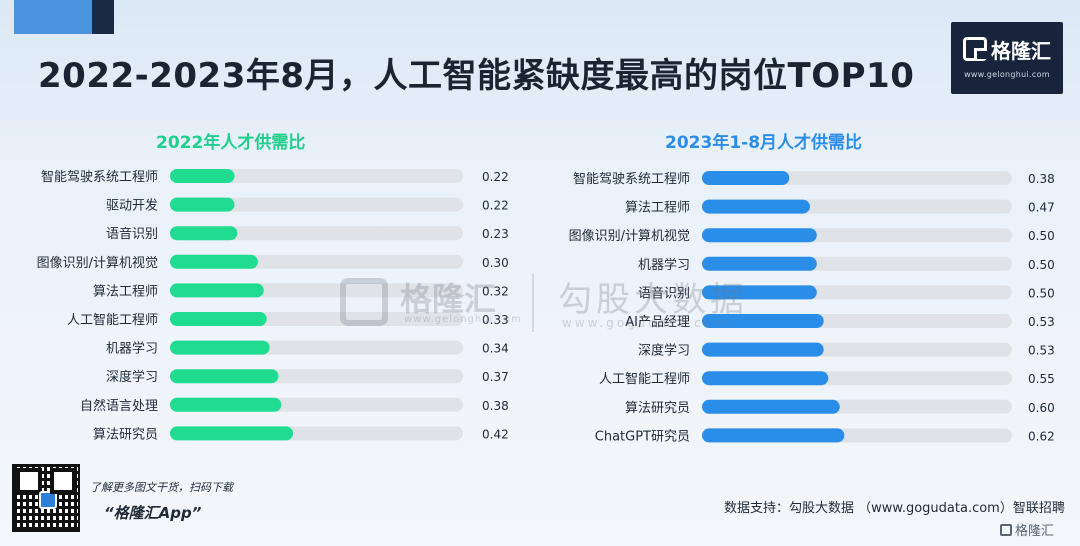 Image resolution: width=1080 pixels, height=546 pixels. I want to click on data-source: 数据支持：勾股大数据 （www.gogudata.com）智联招聘, so click(894, 508).